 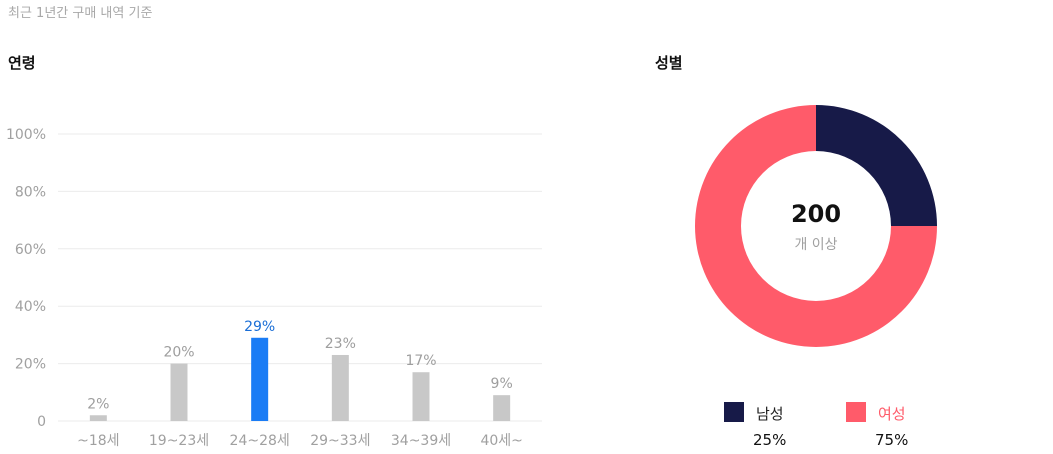 I want to click on legend-swatch-female, so click(x=856, y=412).